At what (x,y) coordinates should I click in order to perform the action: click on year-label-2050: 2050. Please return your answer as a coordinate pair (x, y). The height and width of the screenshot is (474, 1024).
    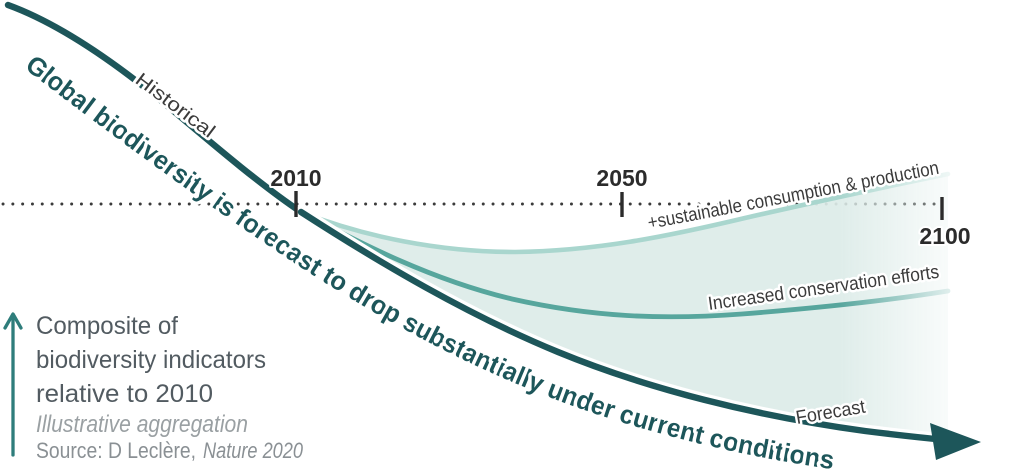
    Looking at the image, I should click on (621, 178).